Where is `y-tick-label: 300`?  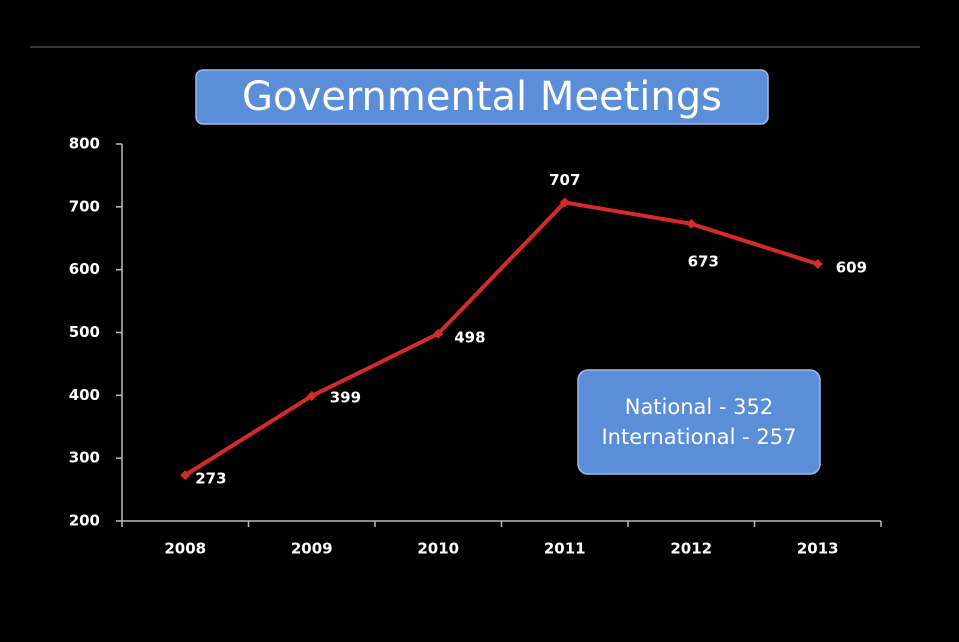 y-tick-label: 300 is located at coordinates (84, 458).